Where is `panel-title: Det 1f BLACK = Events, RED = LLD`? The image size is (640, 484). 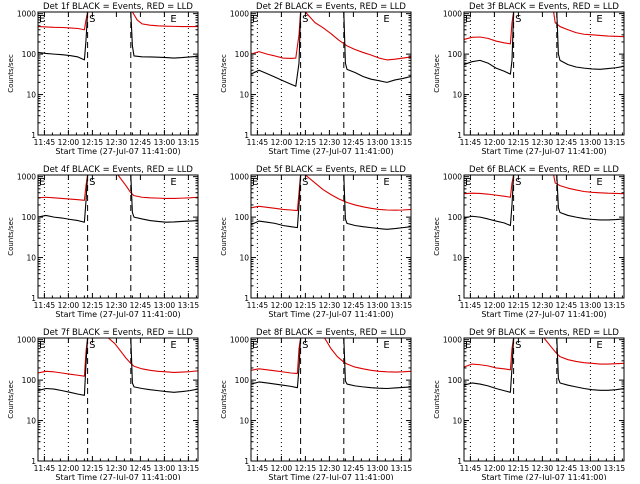
panel-title: Det 1f BLACK = Events, RED = LLD is located at coordinates (118, 7).